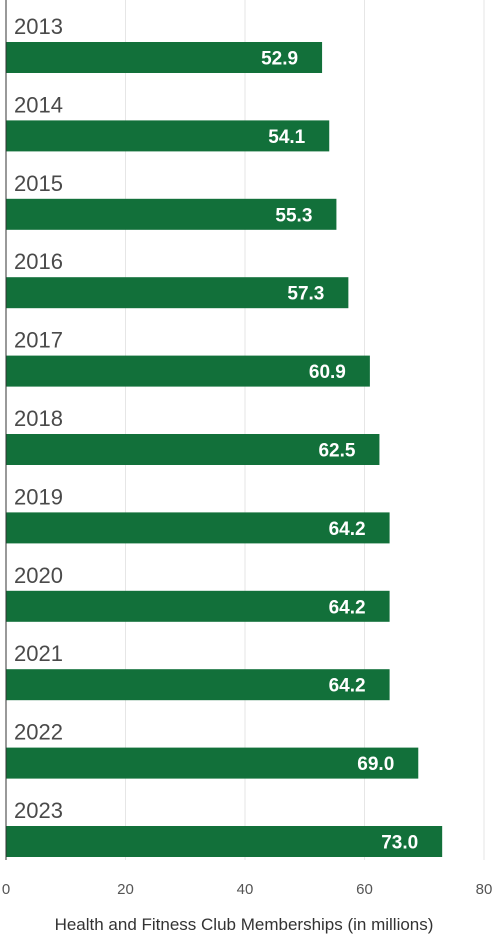 This screenshot has height=941, width=494. I want to click on category-label: 2022, so click(38, 732).